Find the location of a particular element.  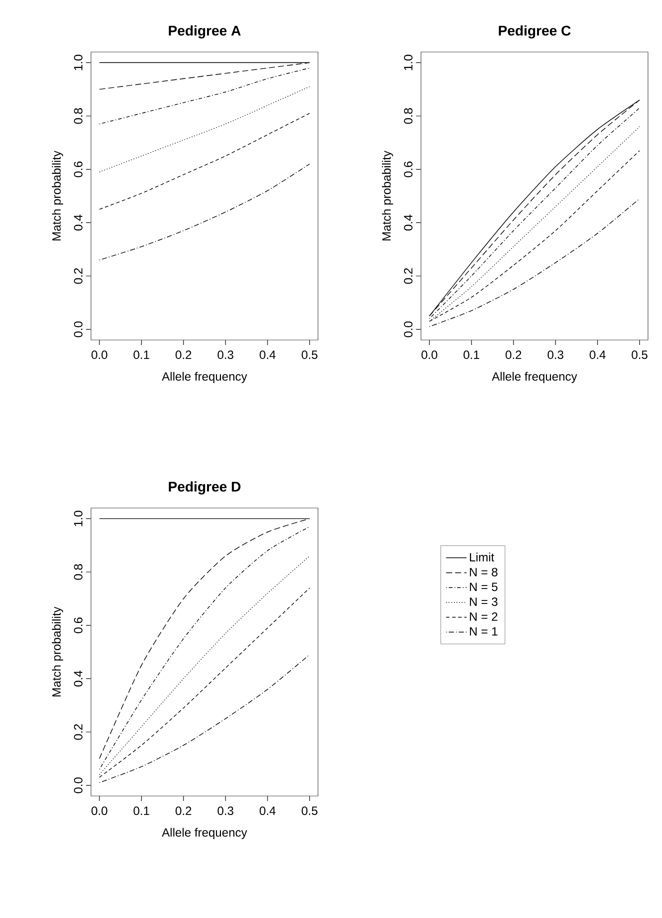

chart-title: Pedigree D is located at coordinates (204, 487).